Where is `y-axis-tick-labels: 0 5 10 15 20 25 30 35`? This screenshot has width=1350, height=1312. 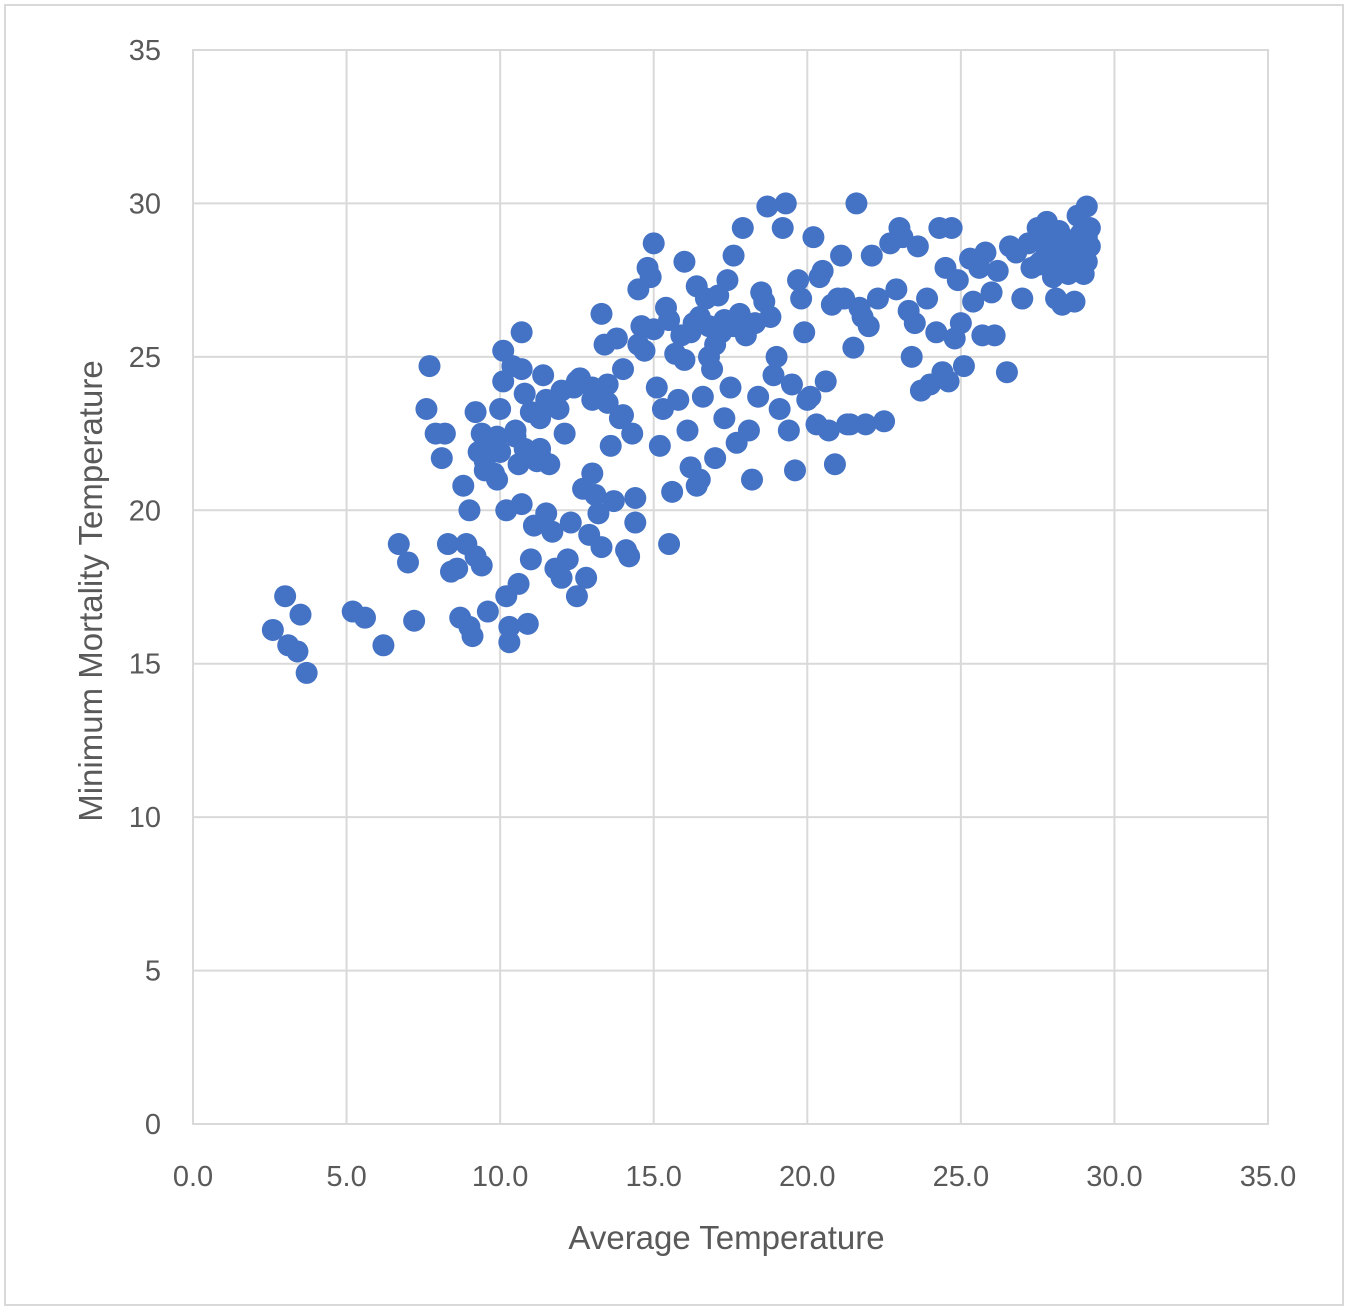
y-axis-tick-labels: 0 5 10 15 20 25 30 35 is located at coordinates (145, 588).